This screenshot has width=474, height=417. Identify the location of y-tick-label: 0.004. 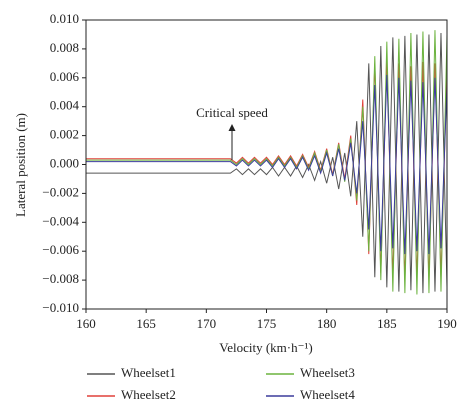
(65, 105).